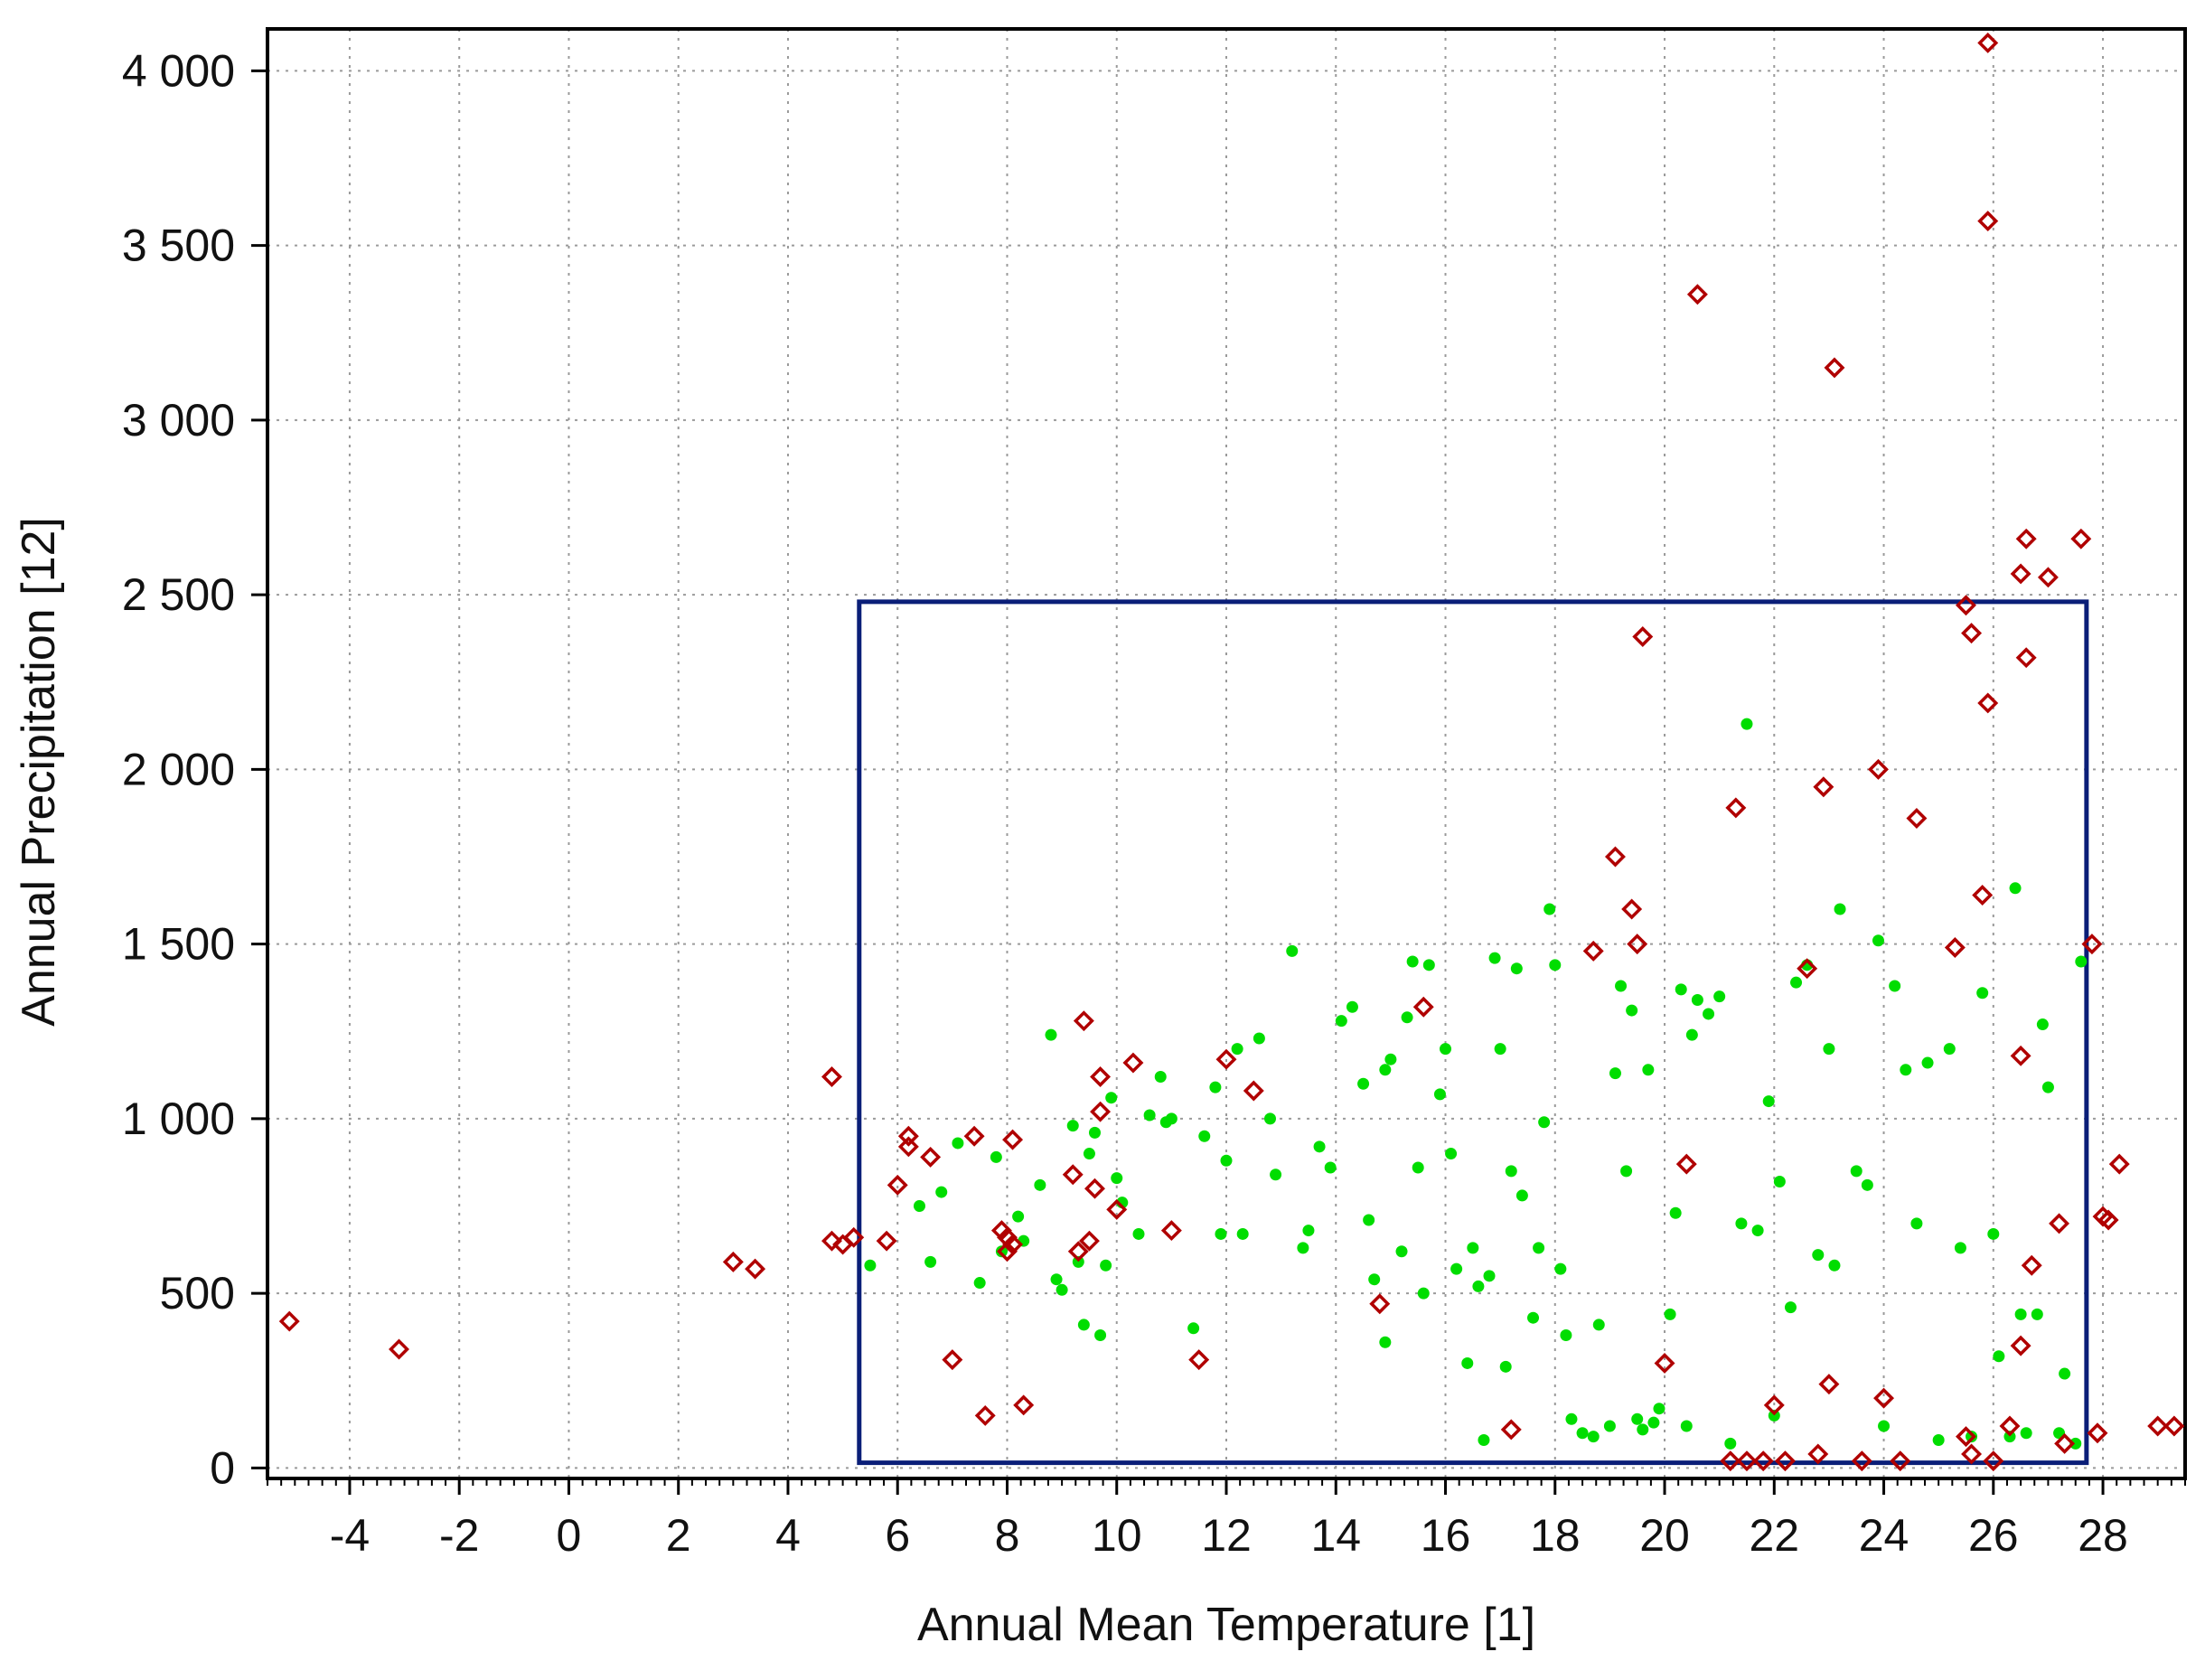 The height and width of the screenshot is (1680, 2205). What do you see at coordinates (1664, 1535) in the screenshot?
I see `x-tick-label: 20` at bounding box center [1664, 1535].